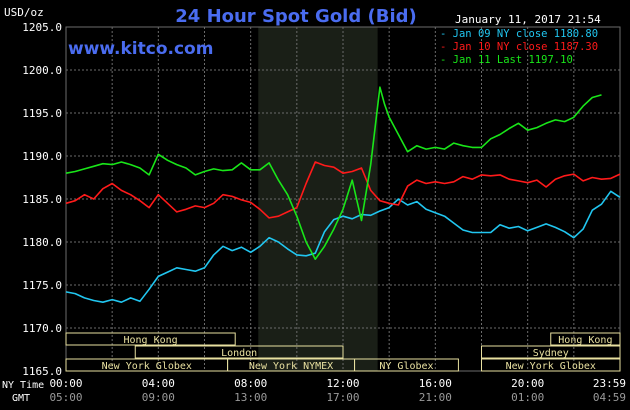 This screenshot has height=410, width=630. What do you see at coordinates (42, 156) in the screenshot?
I see `y-tick-label: 1190.0` at bounding box center [42, 156].